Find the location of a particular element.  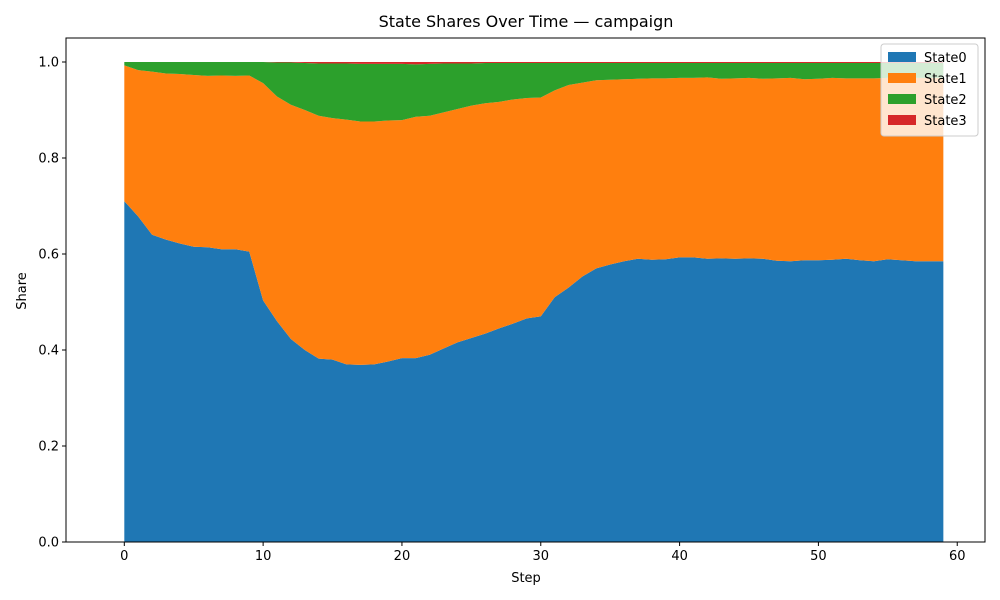

x-tick-label: 0 is located at coordinates (124, 556).